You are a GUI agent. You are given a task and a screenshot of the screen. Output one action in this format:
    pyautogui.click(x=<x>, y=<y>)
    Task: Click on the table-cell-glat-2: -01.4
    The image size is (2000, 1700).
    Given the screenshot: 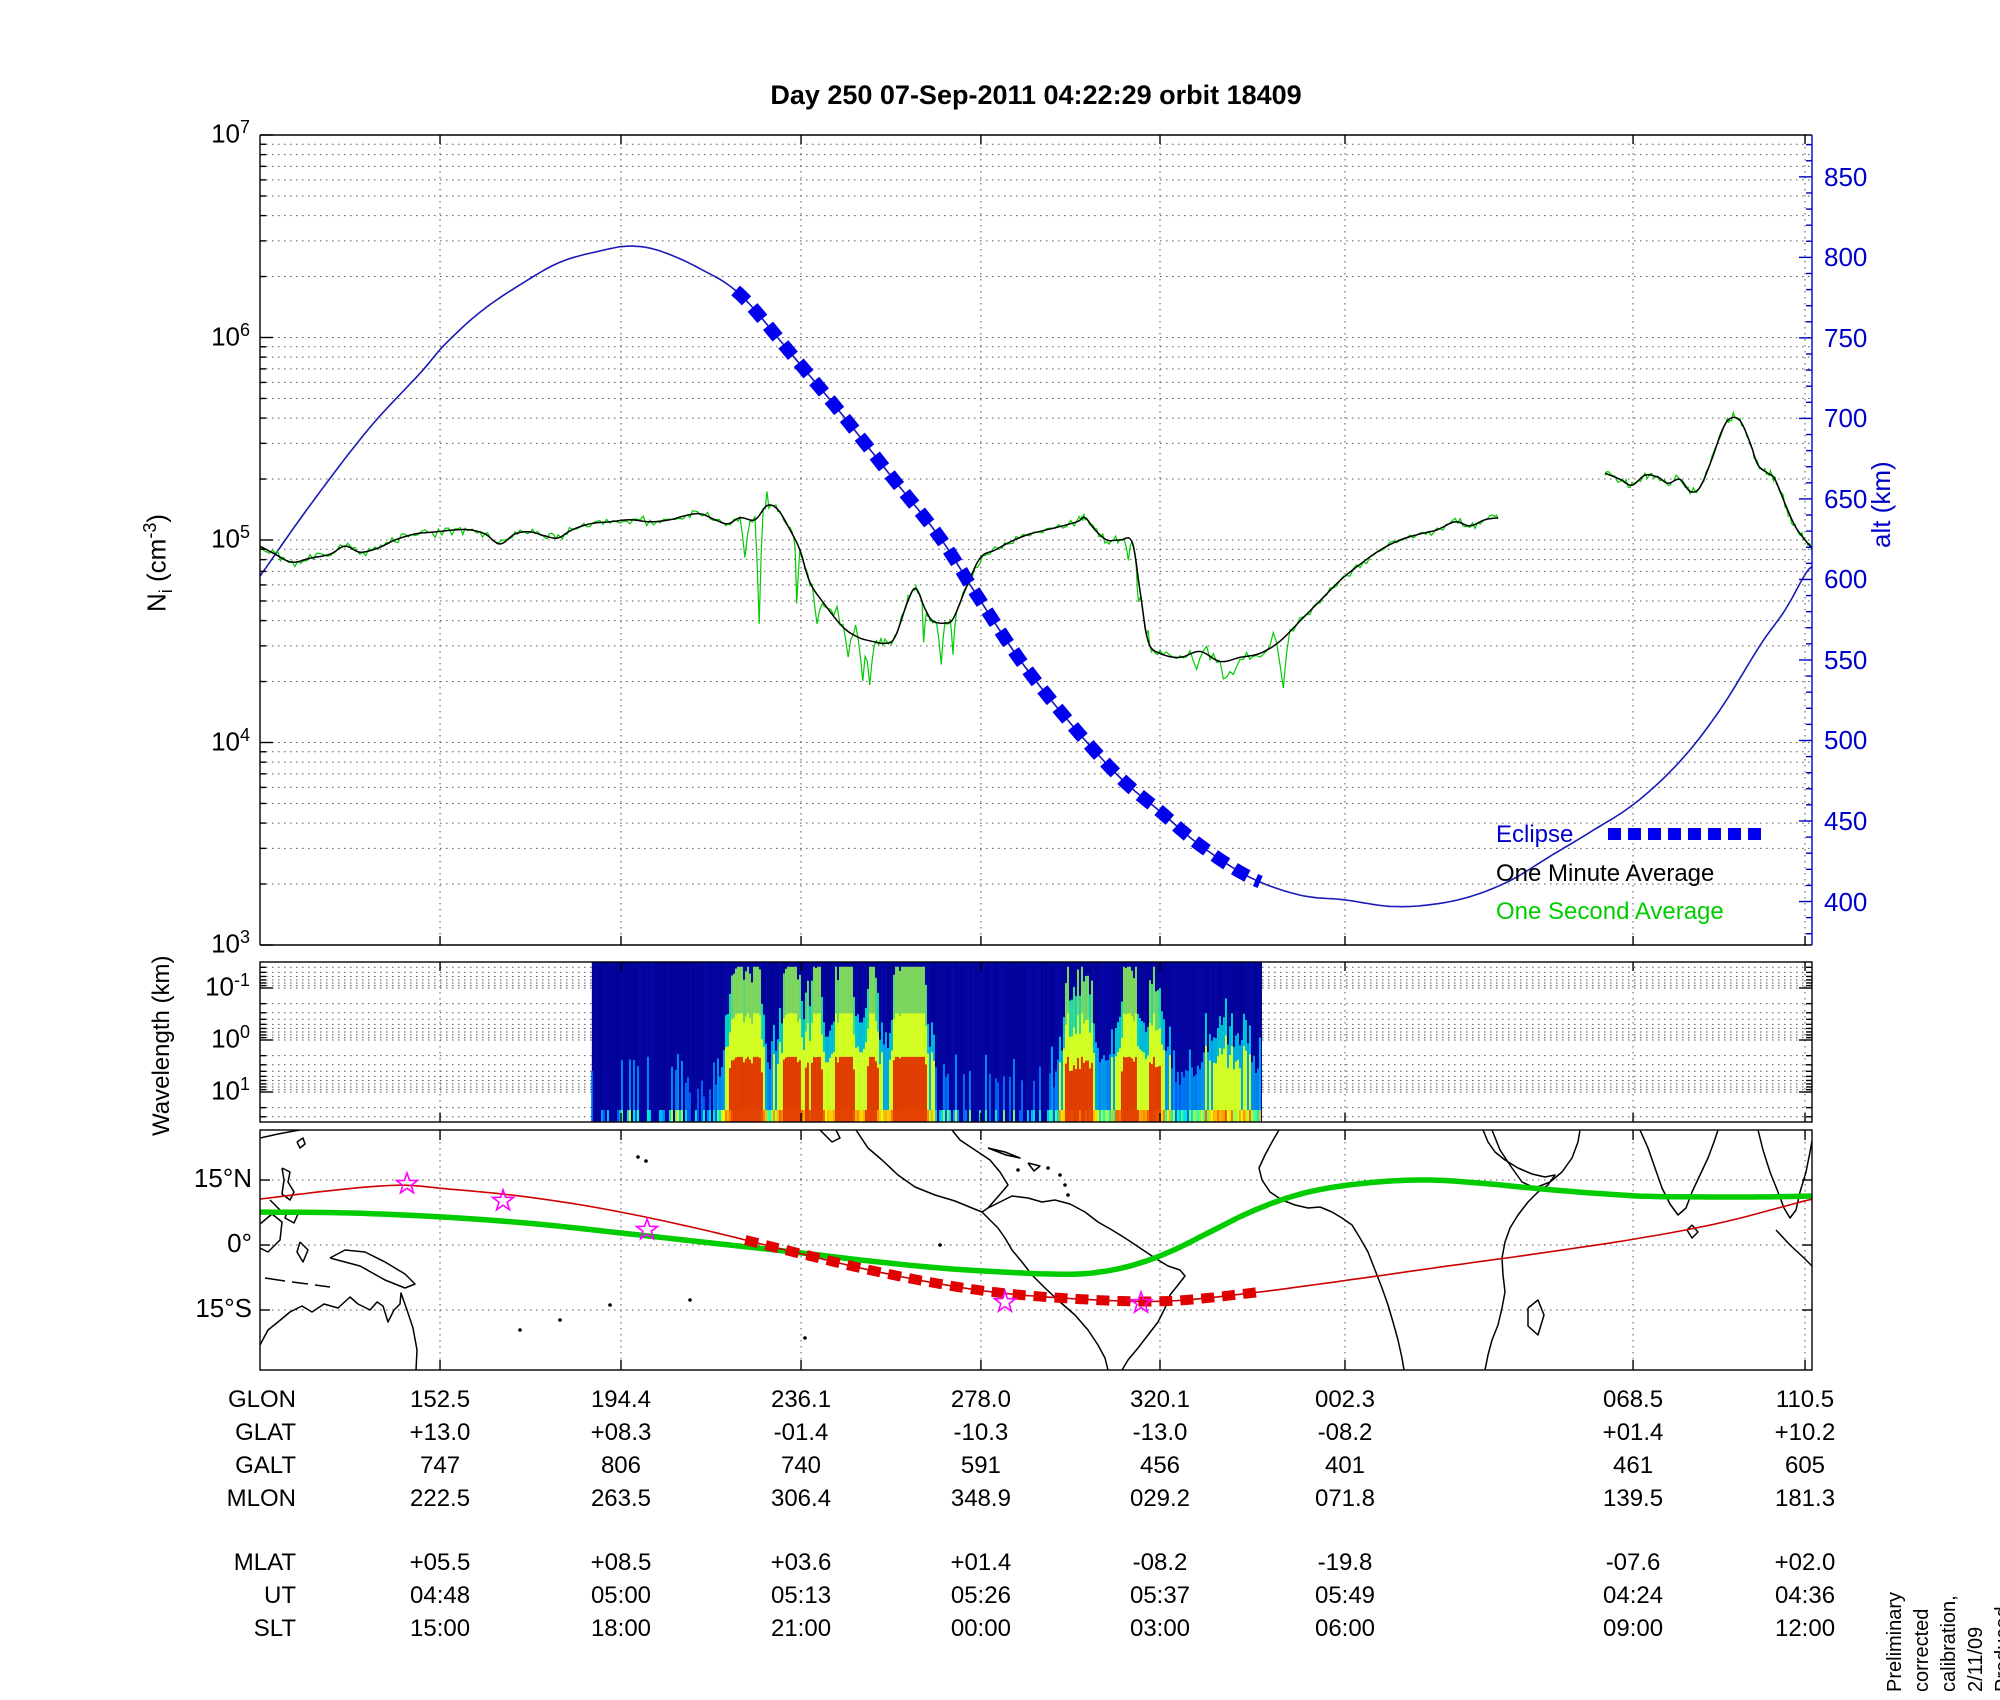 What is the action you would take?
    pyautogui.click(x=801, y=1432)
    